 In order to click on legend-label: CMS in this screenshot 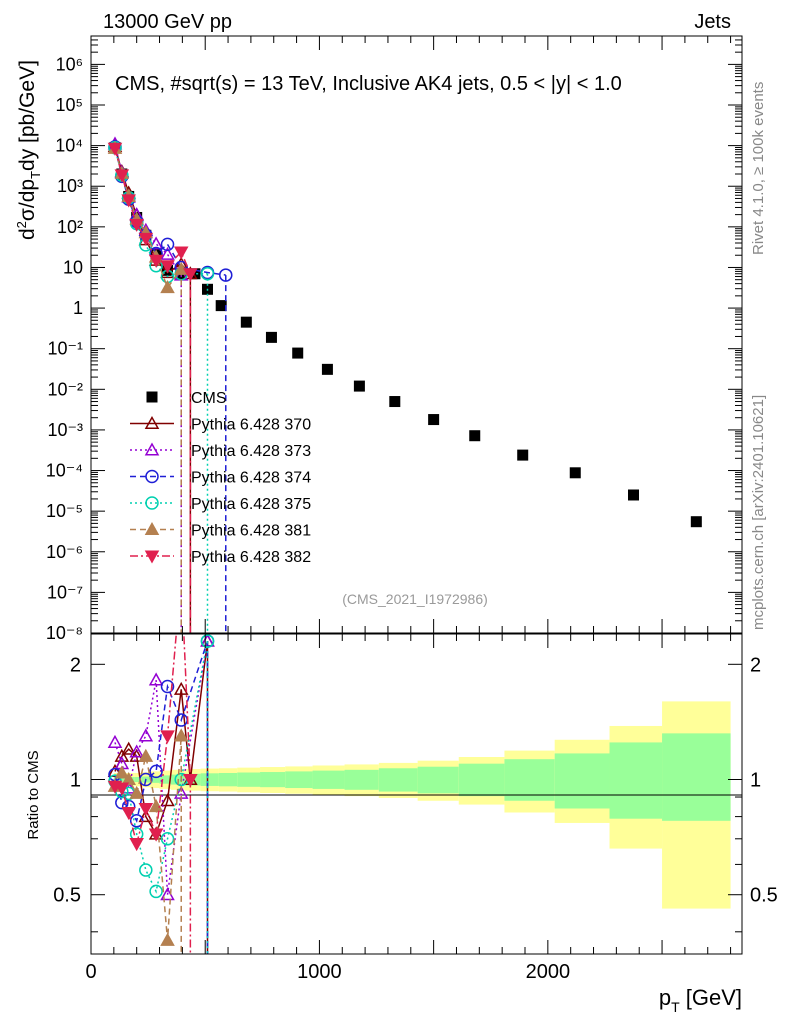, I will do `click(209, 398)`.